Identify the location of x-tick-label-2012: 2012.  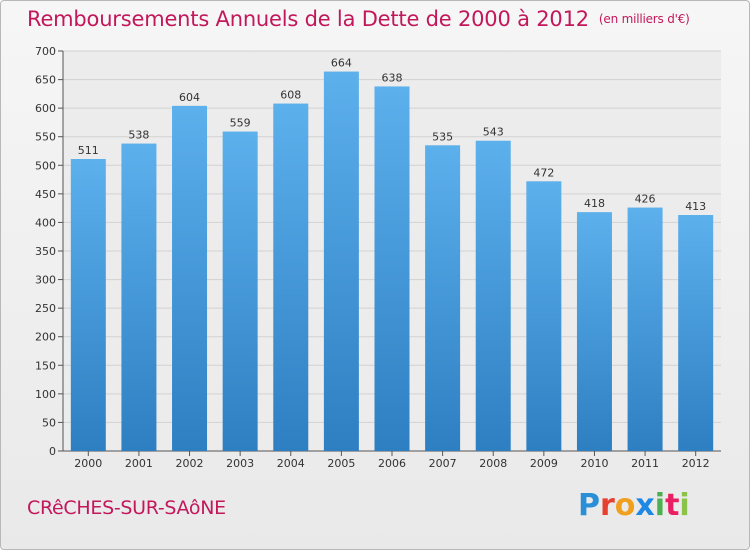
(696, 463).